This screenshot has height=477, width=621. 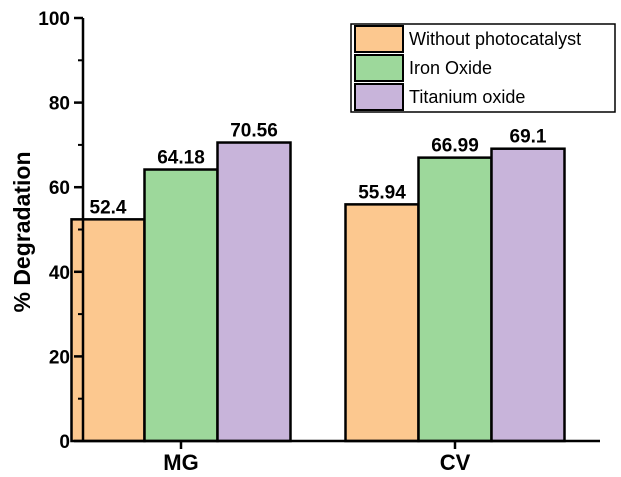 What do you see at coordinates (59, 357) in the screenshot?
I see `y-tick-label-20: 20` at bounding box center [59, 357].